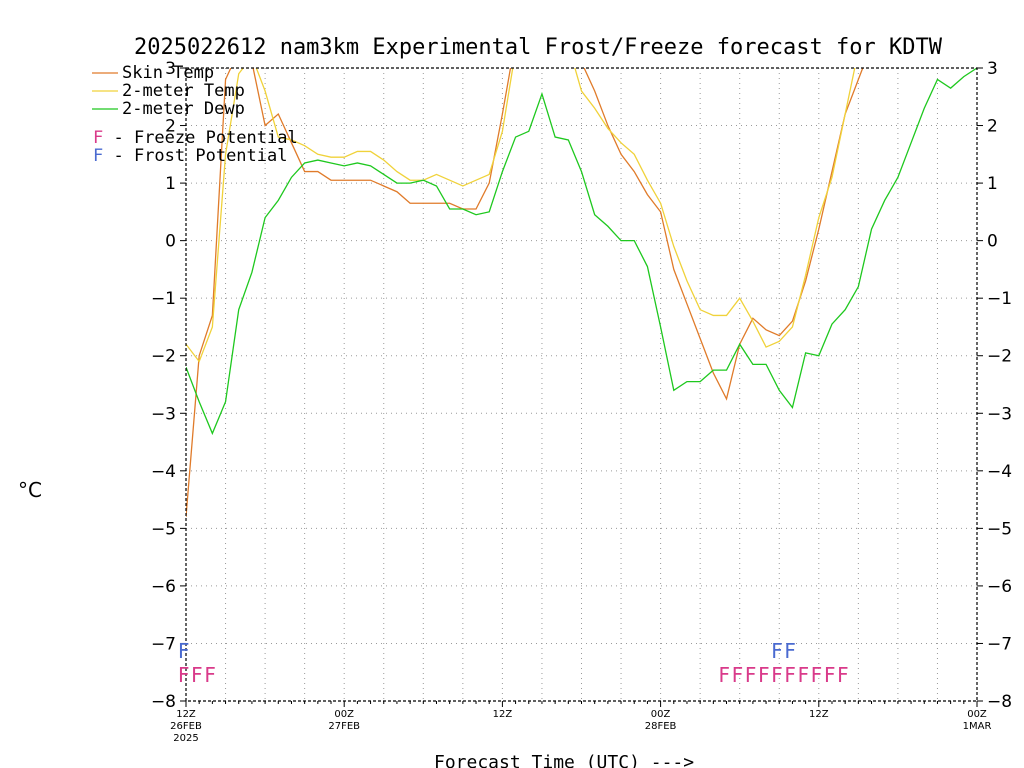  Describe the element at coordinates (992, 242) in the screenshot. I see `y-tick-label-right: 0` at that location.